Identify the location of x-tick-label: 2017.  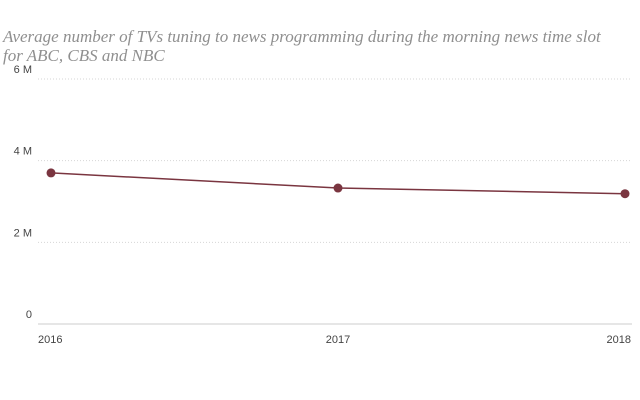
(338, 340).